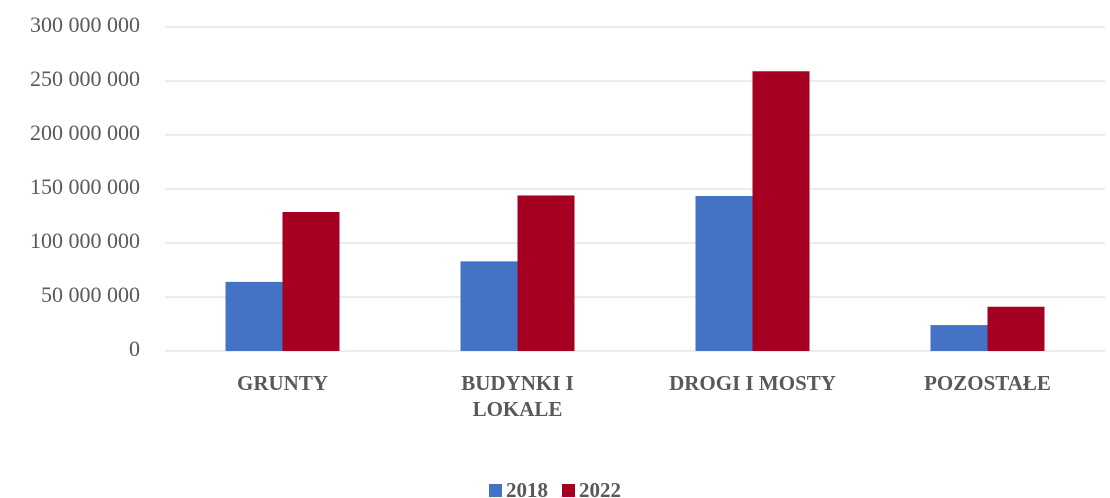  Describe the element at coordinates (752, 383) in the screenshot. I see `x-tick-label: DROGI I MOSTY` at that location.